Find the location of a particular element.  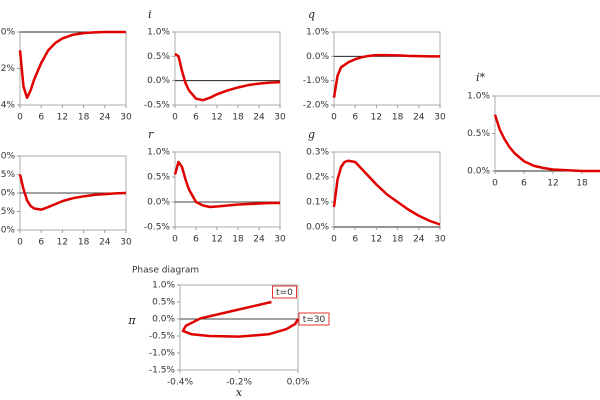

y-axis-label: π is located at coordinates (131, 320).